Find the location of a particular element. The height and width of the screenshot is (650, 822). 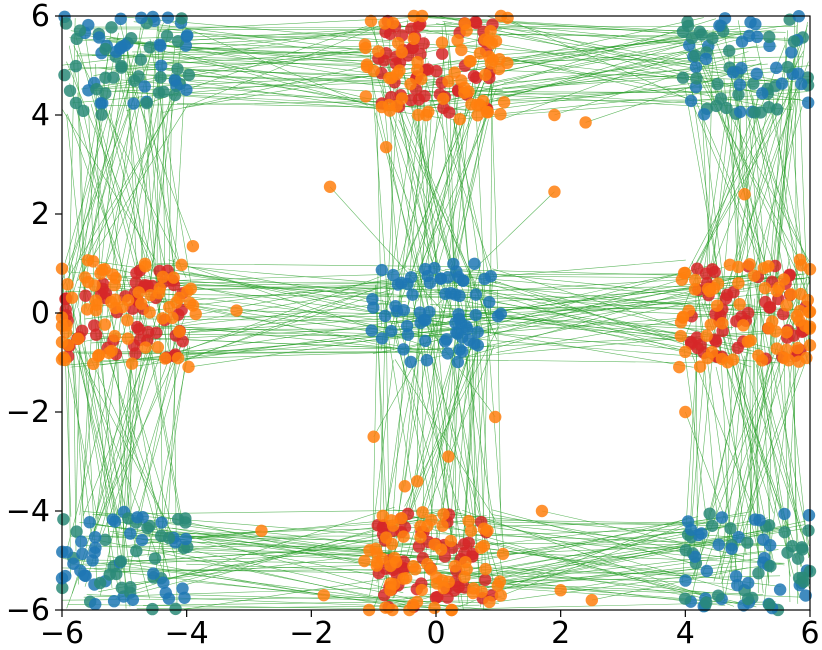

y-tick-label: 4 is located at coordinates (40, 115).